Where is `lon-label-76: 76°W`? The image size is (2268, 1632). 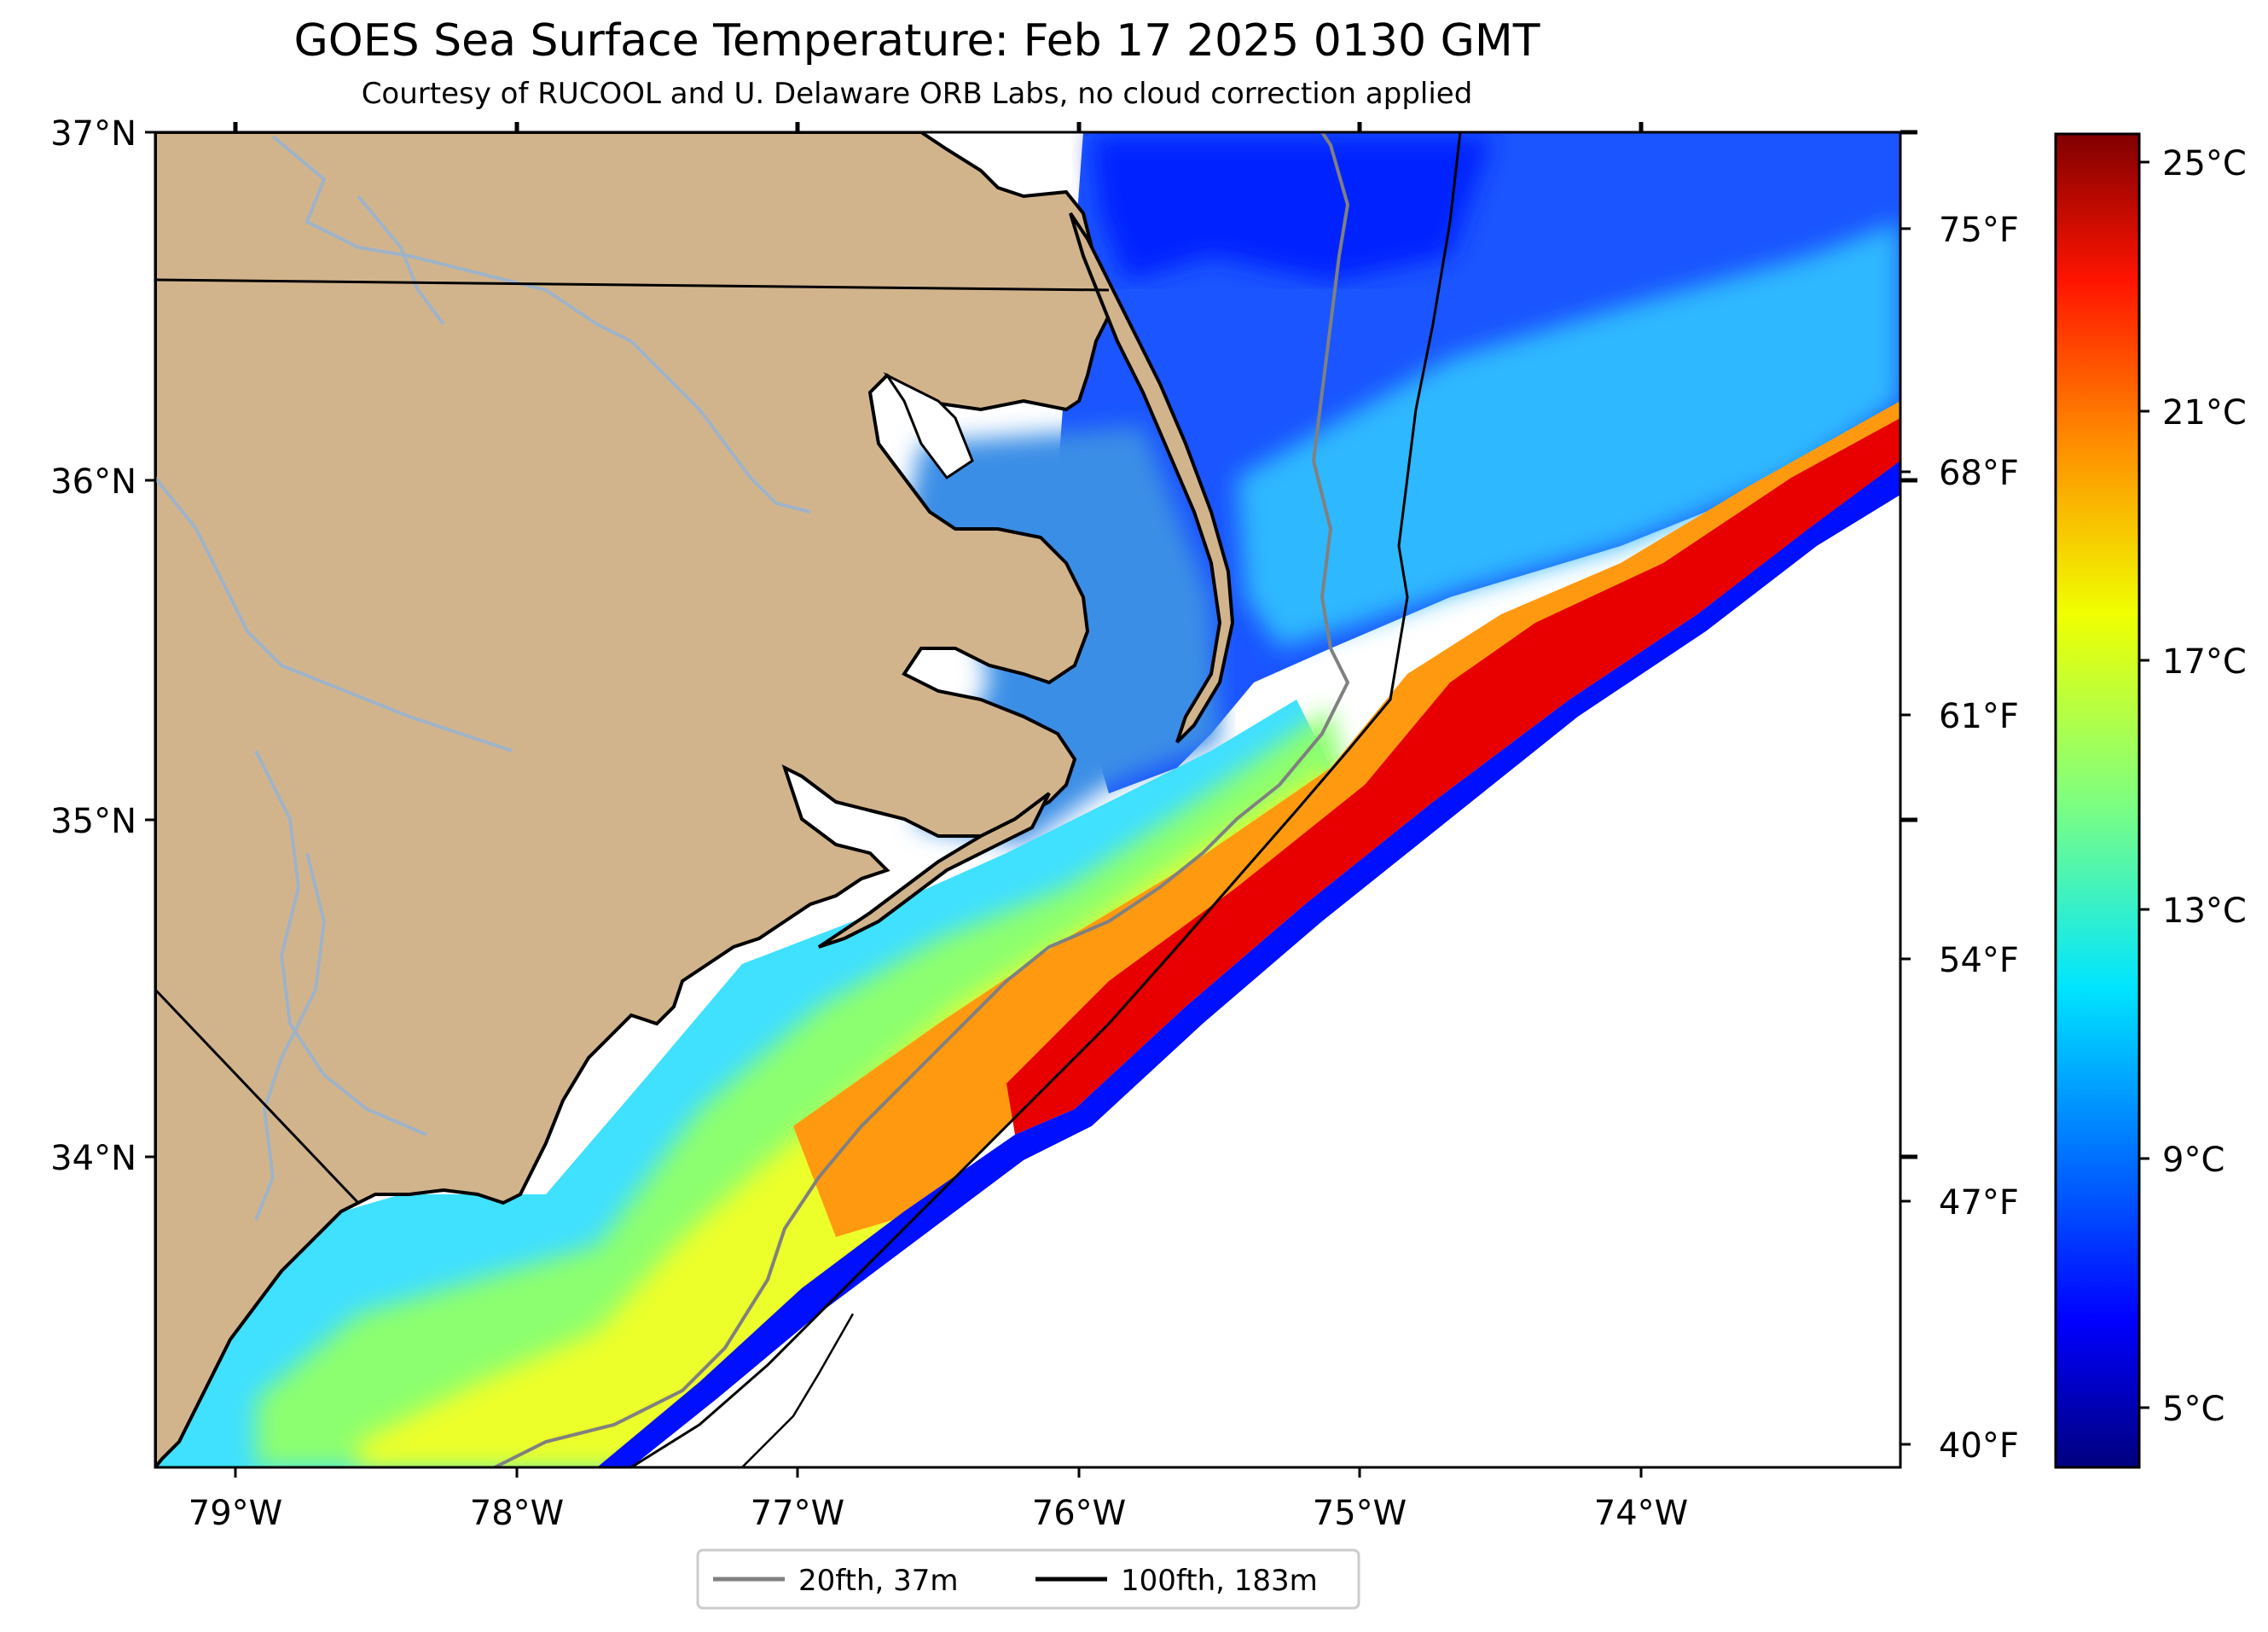 lon-label-76: 76°W is located at coordinates (1079, 1513).